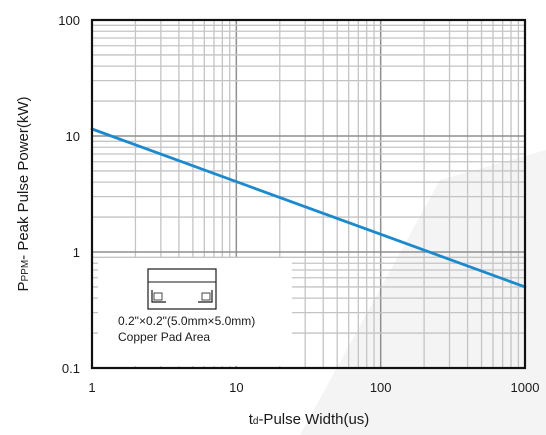  Describe the element at coordinates (23, 287) in the screenshot. I see `y-label-prefix: P` at that location.